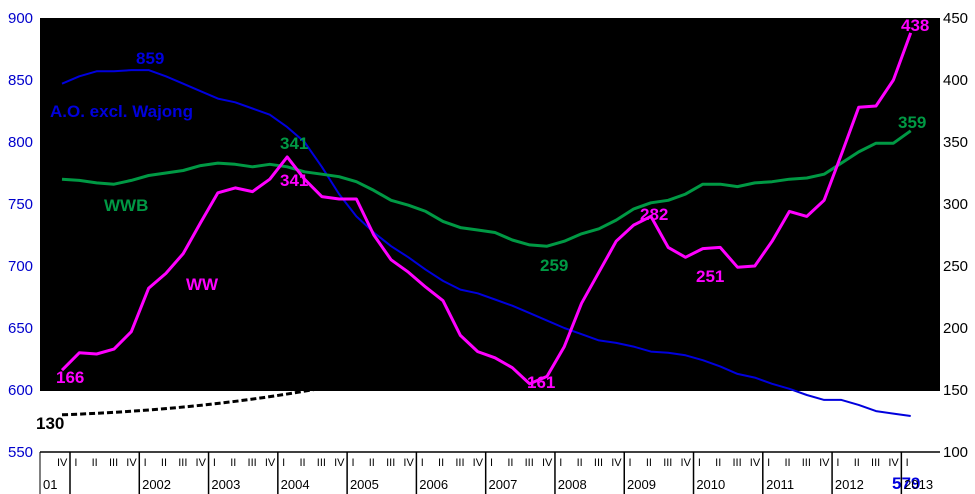 This screenshot has height=494, width=975. Describe the element at coordinates (955, 266) in the screenshot. I see `right-tick-label: 250` at that location.